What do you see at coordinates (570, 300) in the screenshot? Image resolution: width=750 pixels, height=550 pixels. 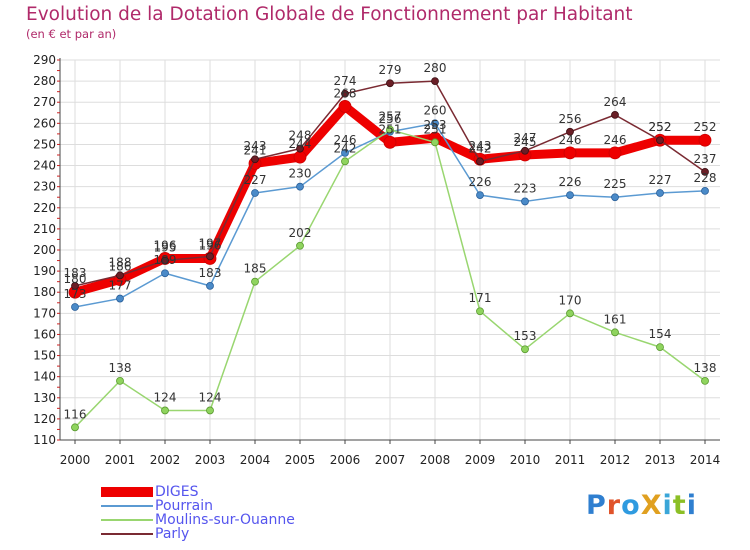 I see `data-label: 170` at bounding box center [570, 300].